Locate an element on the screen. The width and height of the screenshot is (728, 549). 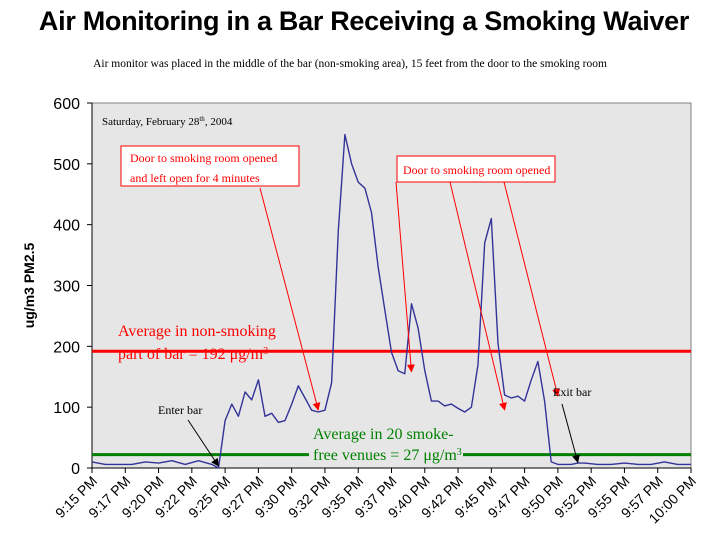
annotation-text: Exit bar is located at coordinates (572, 392).